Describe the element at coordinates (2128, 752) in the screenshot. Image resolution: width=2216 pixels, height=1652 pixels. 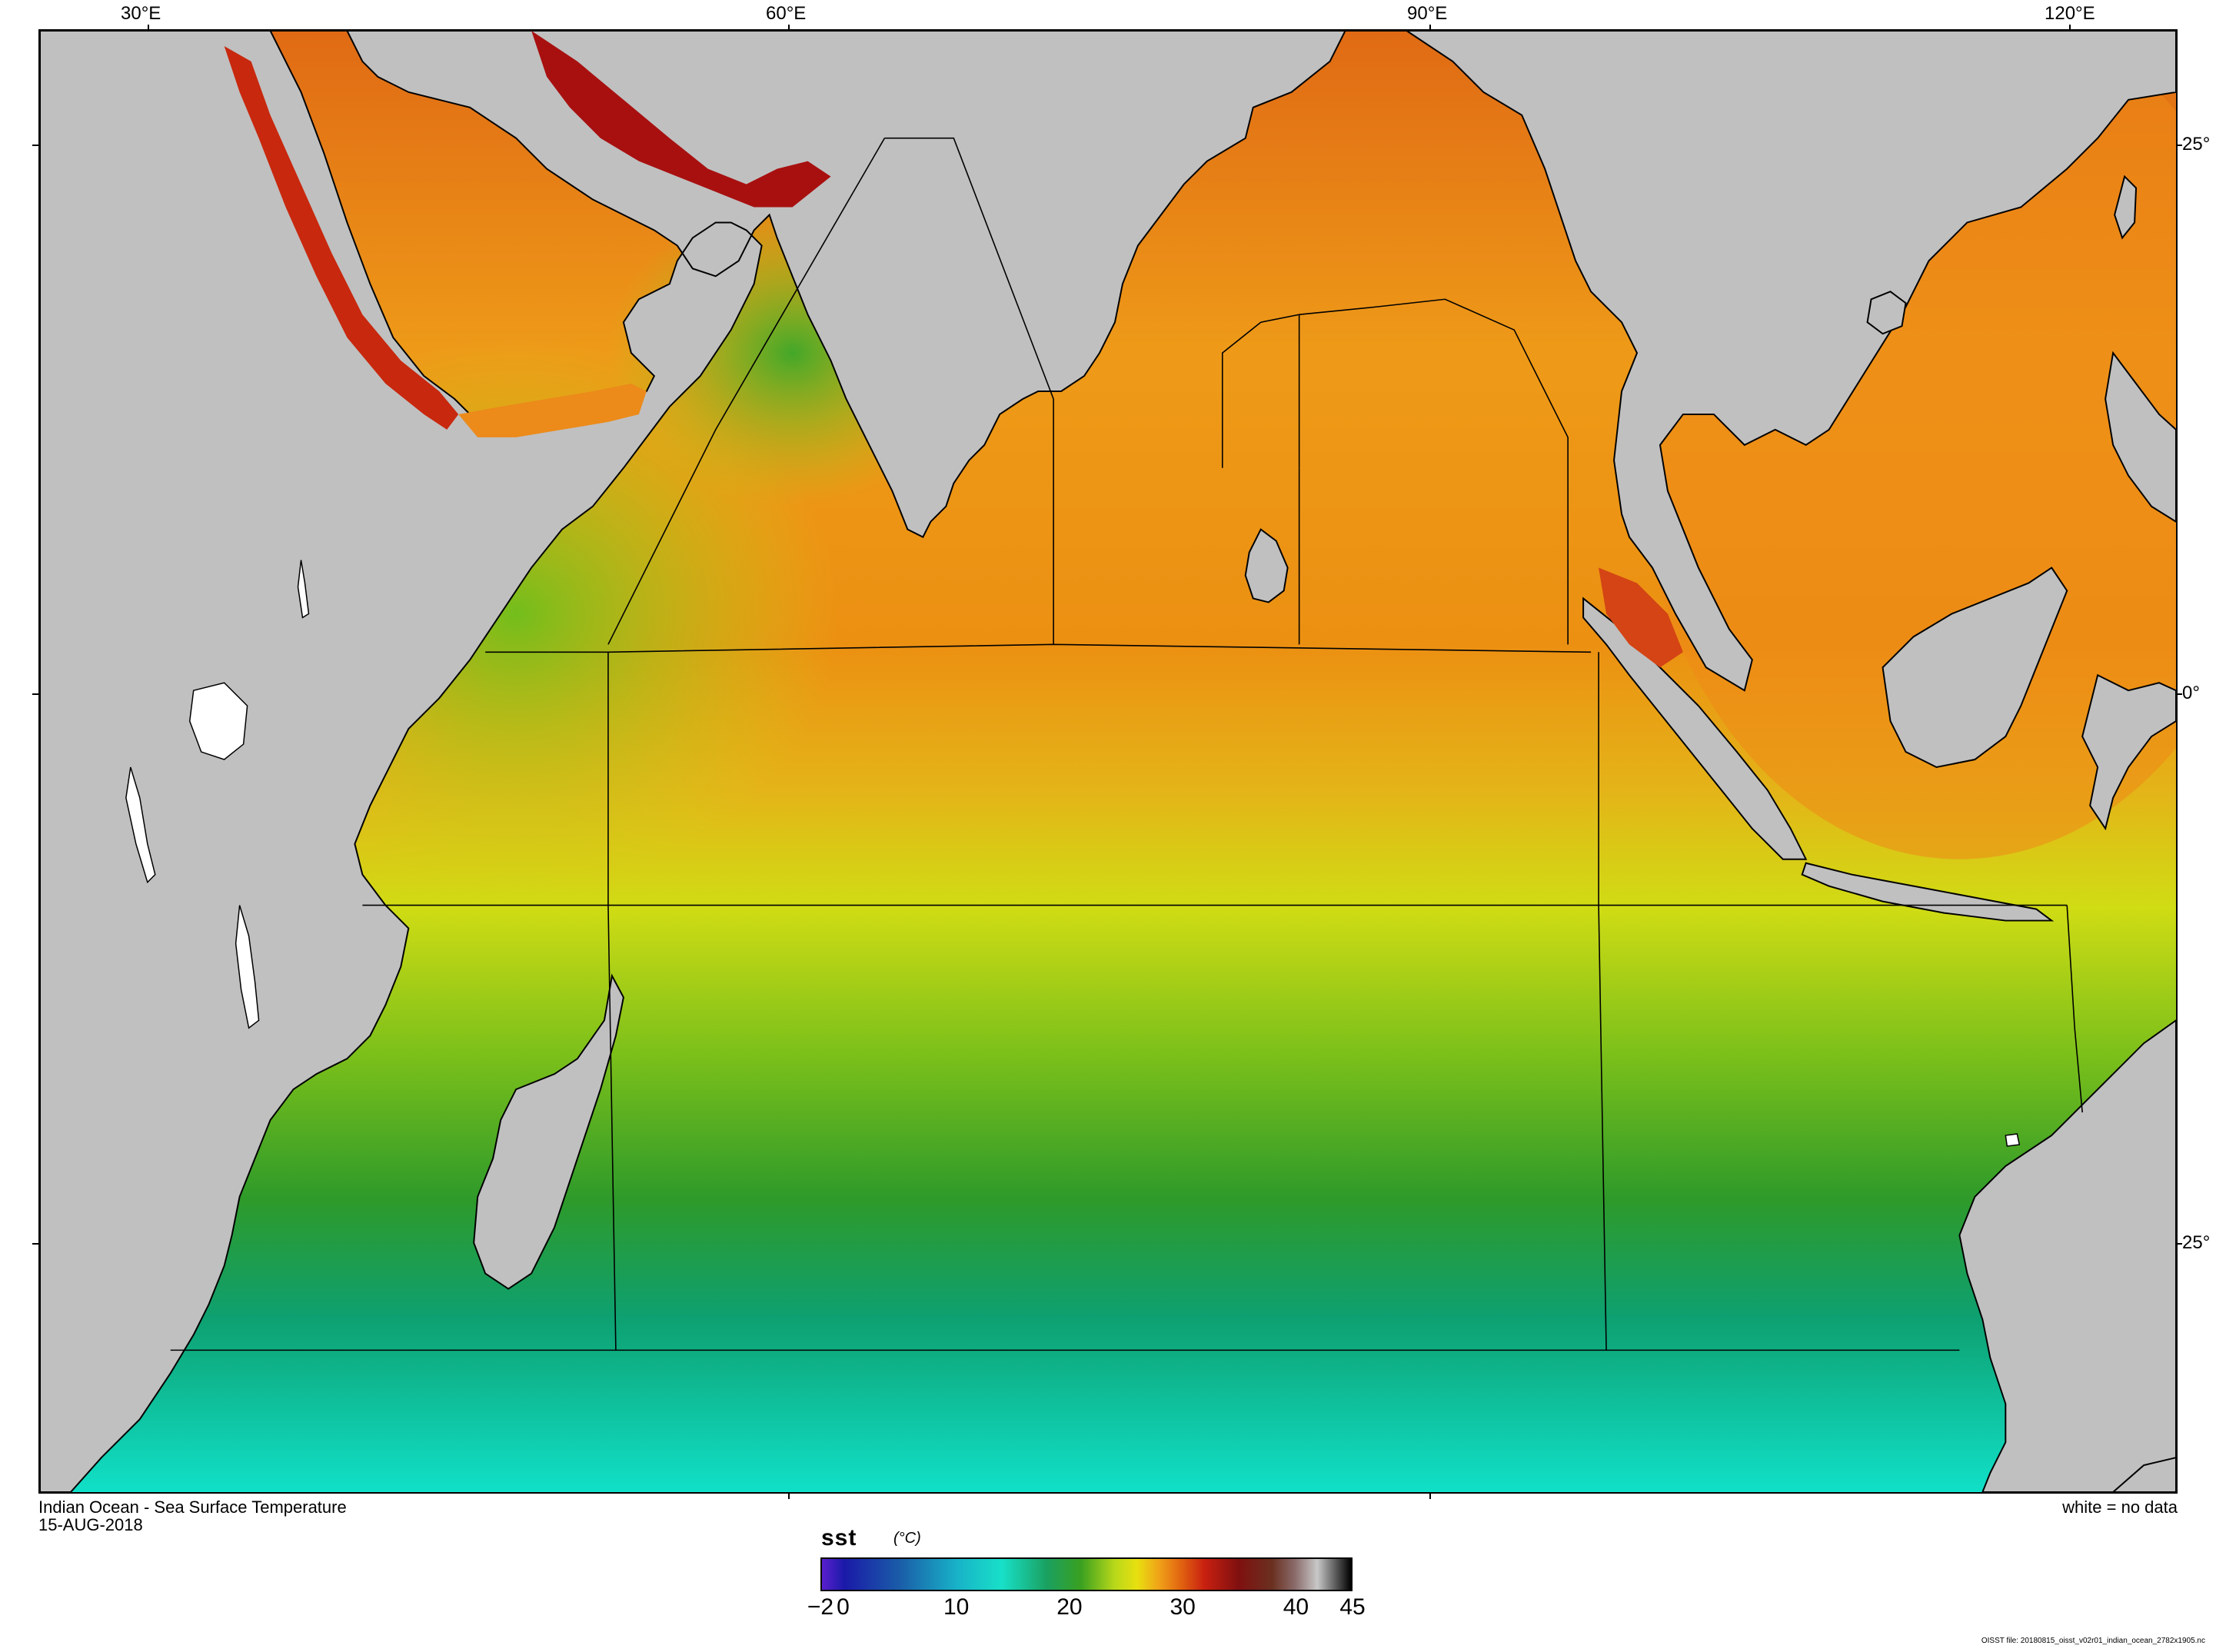
I see `land-sulawesi` at that location.